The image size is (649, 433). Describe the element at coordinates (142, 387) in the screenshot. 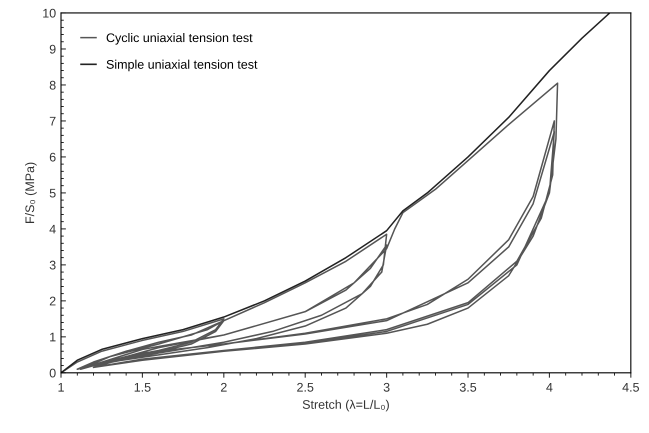

I see `x-tick-label: 1.5` at that location.